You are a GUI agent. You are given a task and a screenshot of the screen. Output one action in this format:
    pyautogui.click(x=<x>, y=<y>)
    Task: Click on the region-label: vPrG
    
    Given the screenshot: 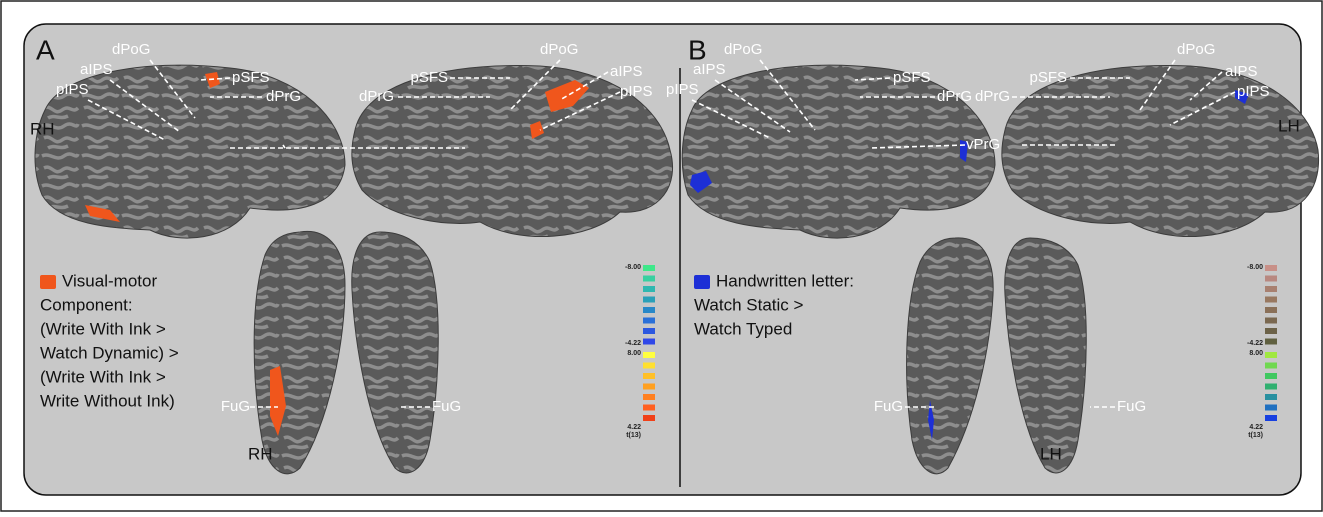 What is the action you would take?
    pyautogui.click(x=983, y=144)
    